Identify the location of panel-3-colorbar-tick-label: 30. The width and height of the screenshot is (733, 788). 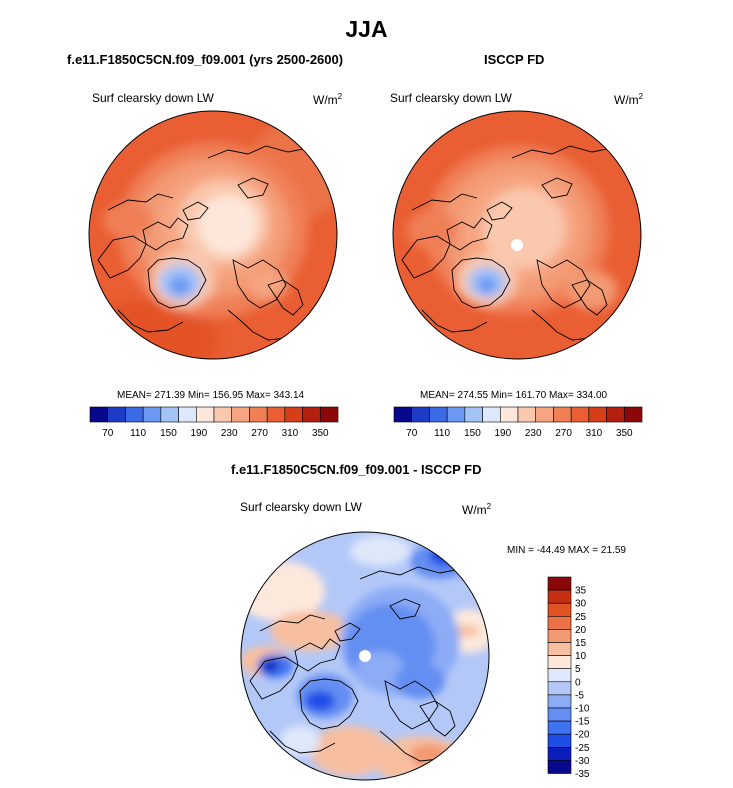
(581, 604).